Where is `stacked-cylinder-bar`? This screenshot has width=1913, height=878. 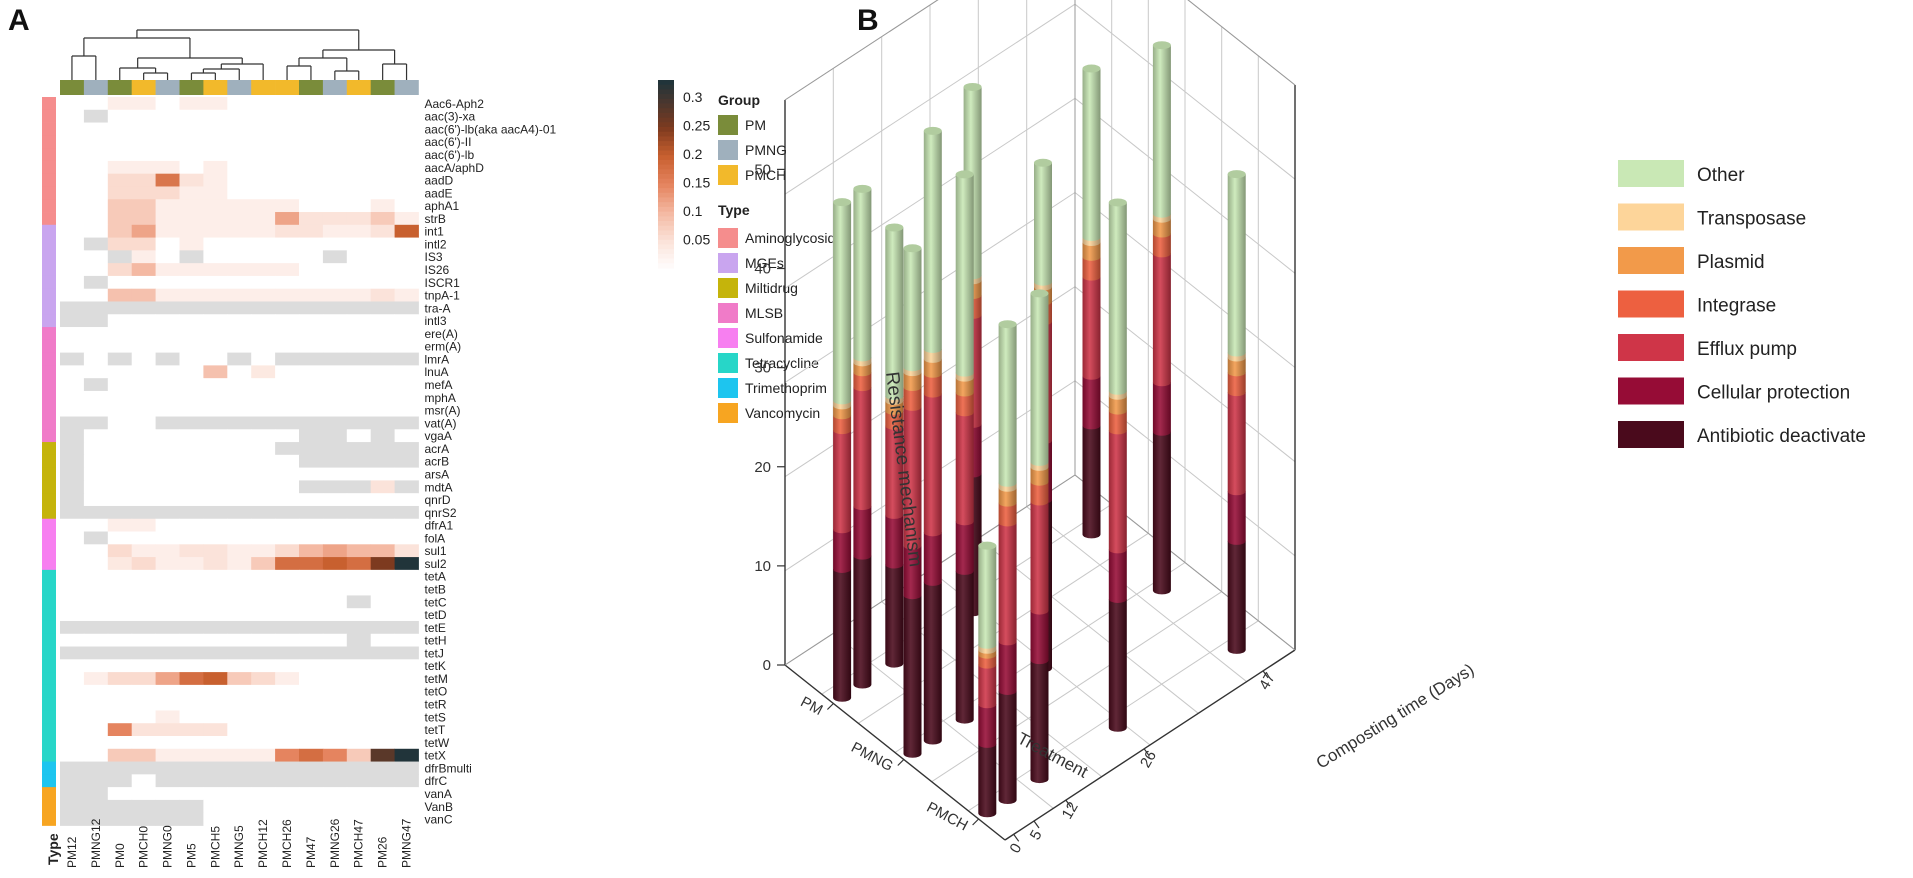
stacked-cylinder-bar is located at coordinates (1039, 536).